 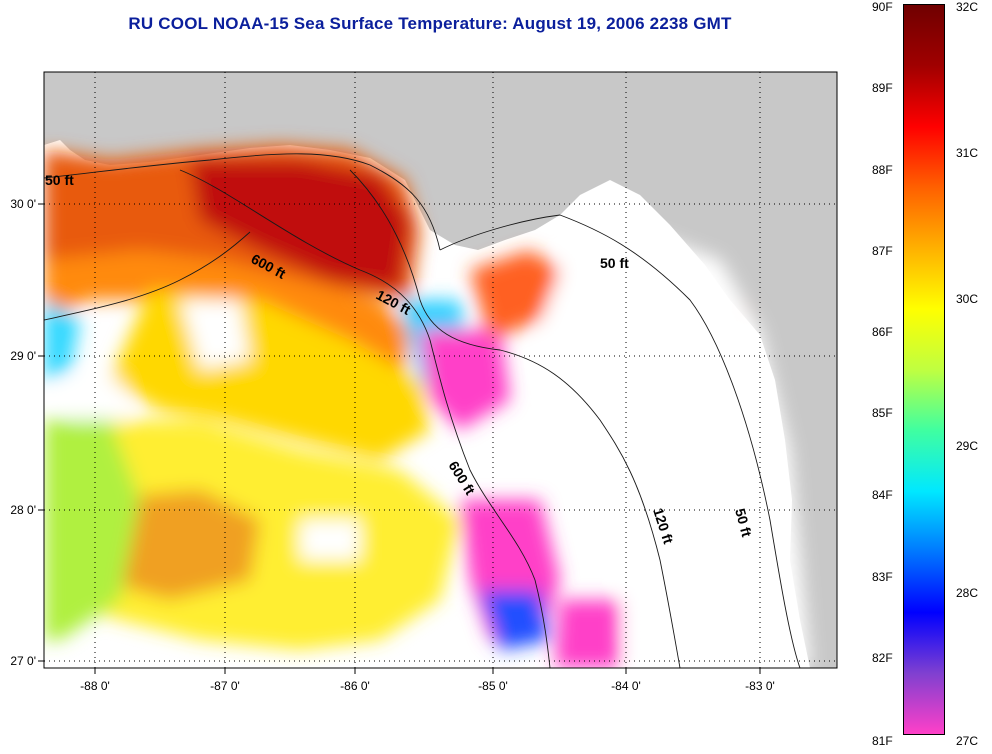 What do you see at coordinates (882, 577) in the screenshot?
I see `fahrenheit-label: 83F` at bounding box center [882, 577].